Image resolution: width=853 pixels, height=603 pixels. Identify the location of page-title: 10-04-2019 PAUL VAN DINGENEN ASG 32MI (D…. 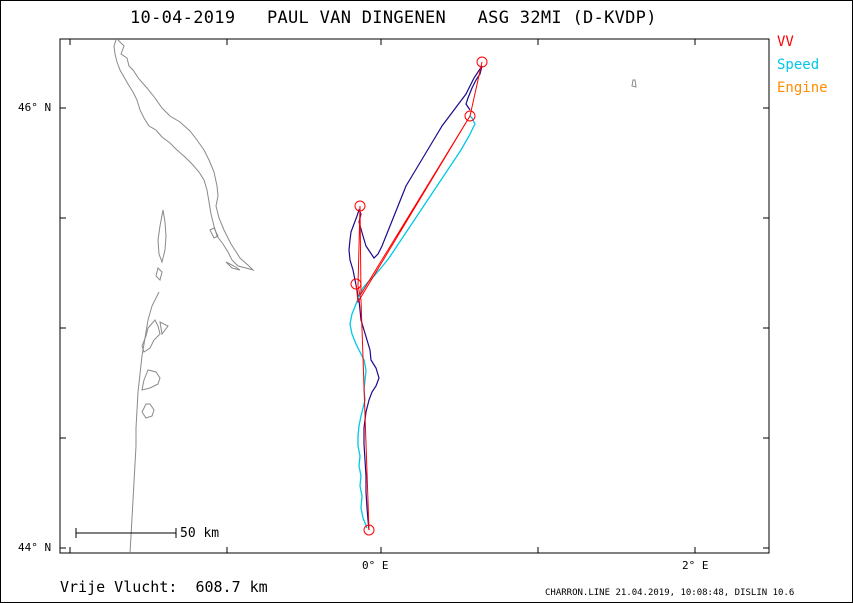
(393, 18).